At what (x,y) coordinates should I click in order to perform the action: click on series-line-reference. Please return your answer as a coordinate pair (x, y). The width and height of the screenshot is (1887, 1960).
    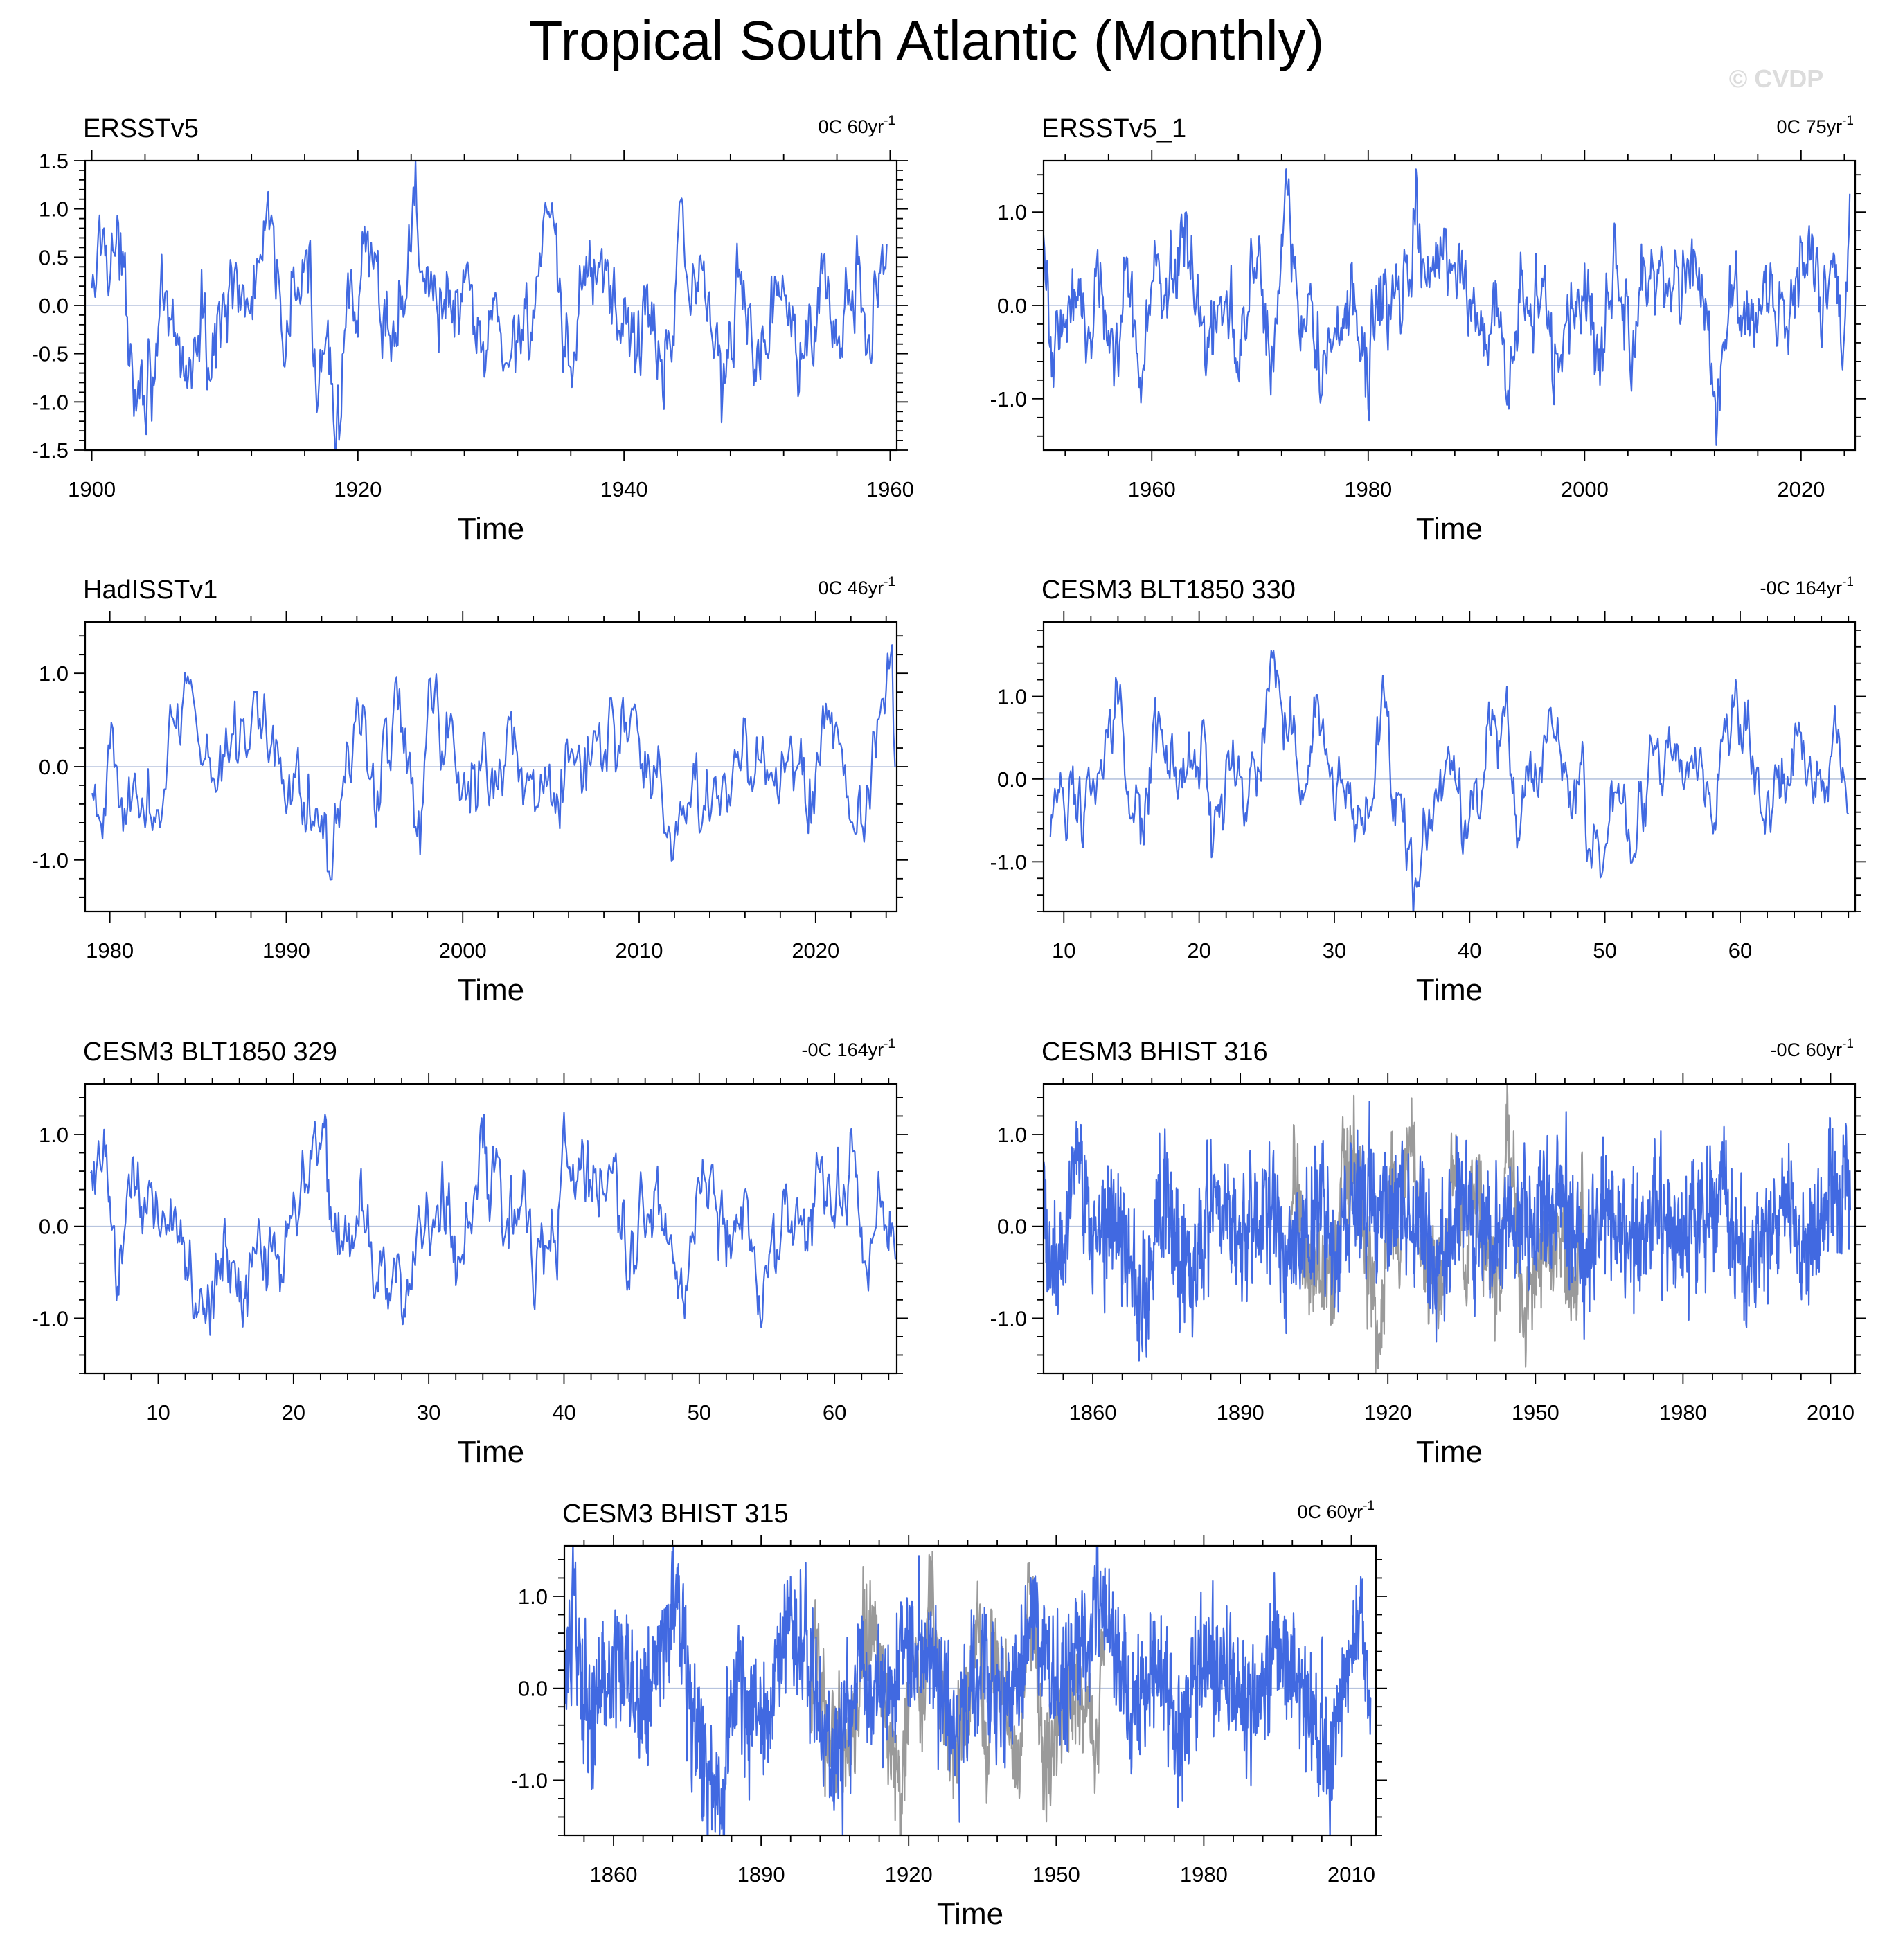
    Looking at the image, I should click on (958, 1693).